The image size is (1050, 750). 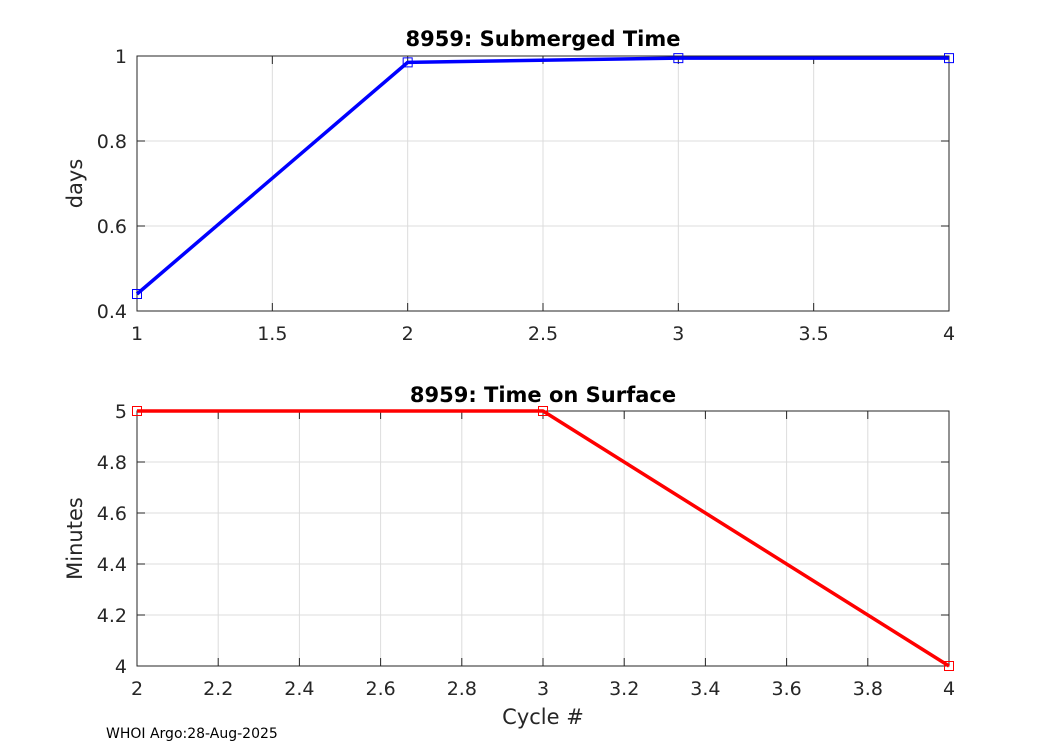 What do you see at coordinates (112, 227) in the screenshot?
I see `y-tick-label: 0.6` at bounding box center [112, 227].